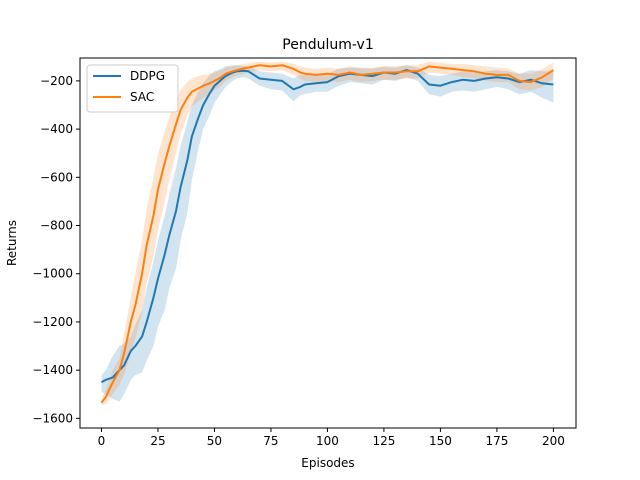  I want to click on x-tick-label: 200, so click(553, 441).